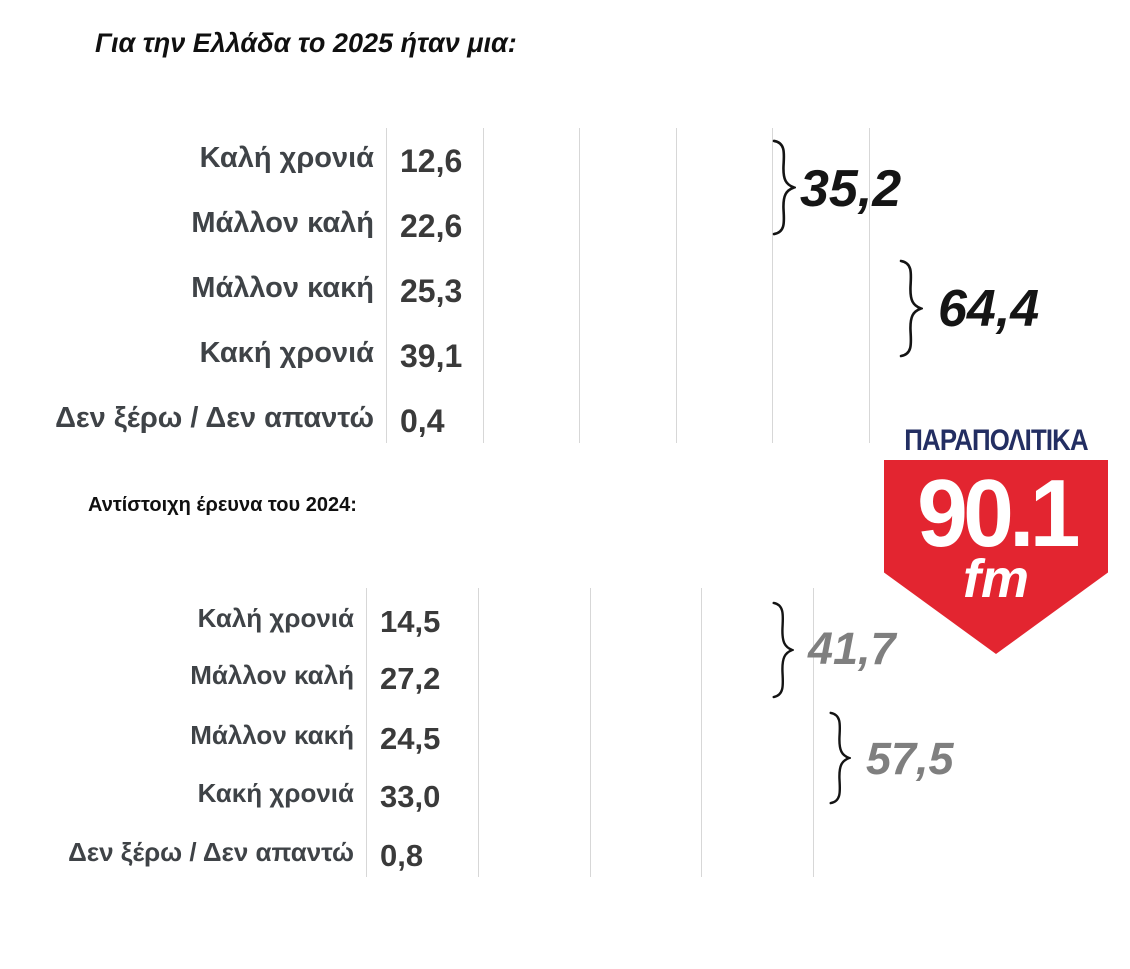 The image size is (1130, 969). I want to click on value-label: 27,2, so click(410, 678).